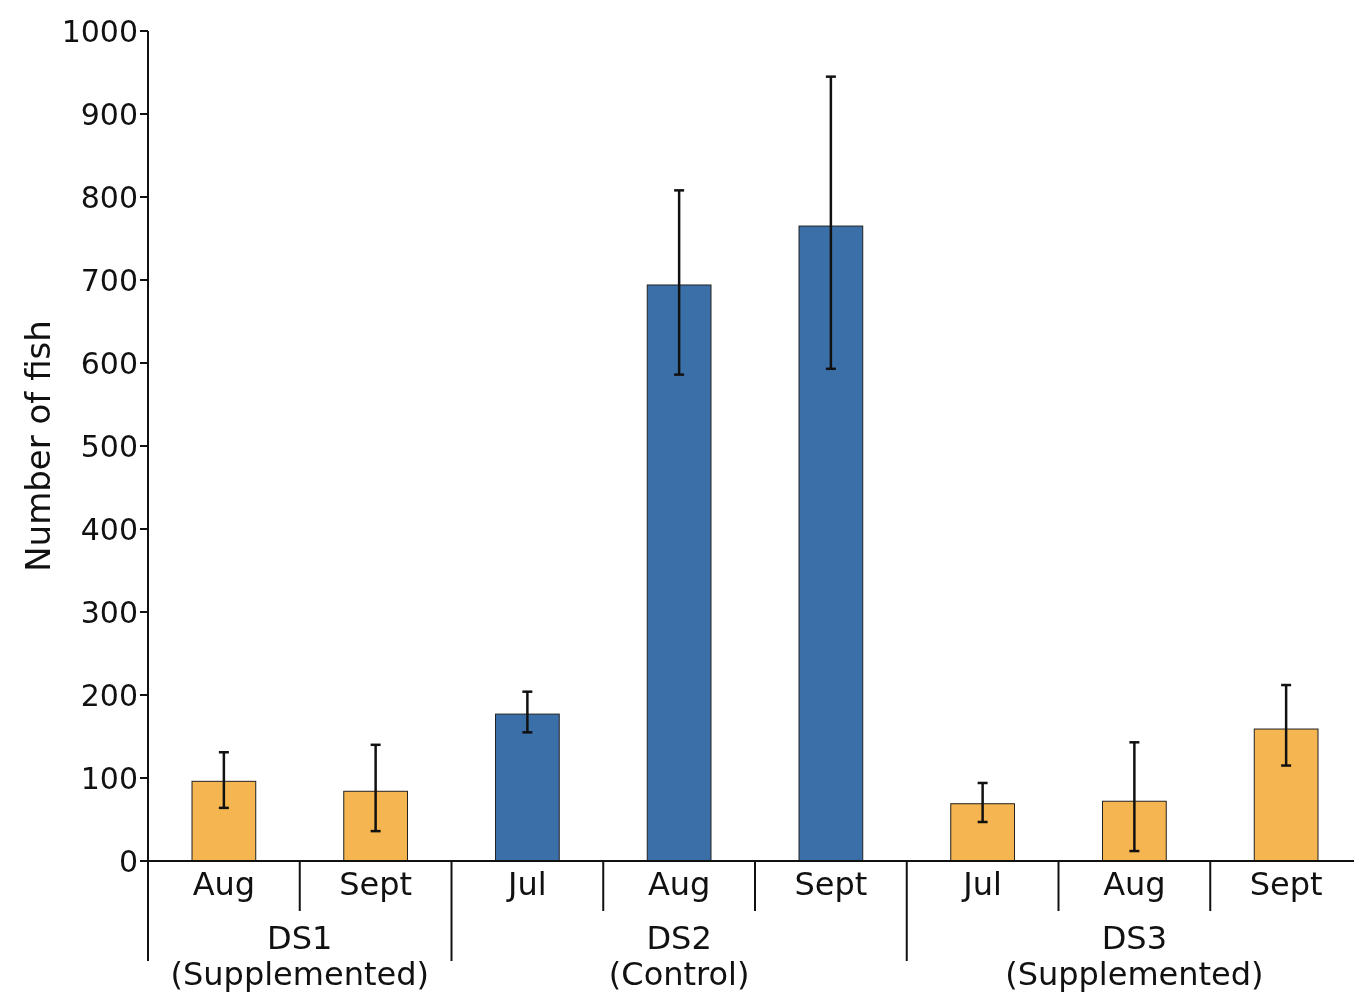 This screenshot has height=994, width=1354. Describe the element at coordinates (128, 861) in the screenshot. I see `y-tick-label: 0` at that location.